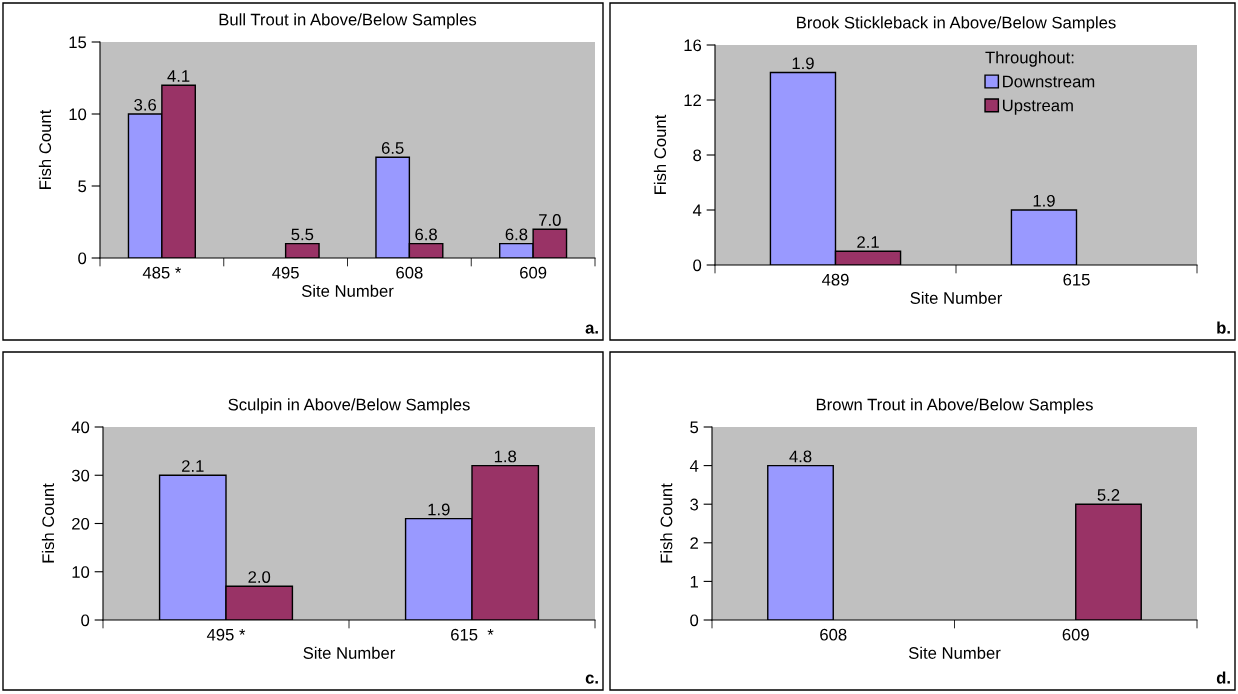 This screenshot has width=1238, height=694. What do you see at coordinates (81, 523) in the screenshot?
I see `y-tick-label: 20` at bounding box center [81, 523].